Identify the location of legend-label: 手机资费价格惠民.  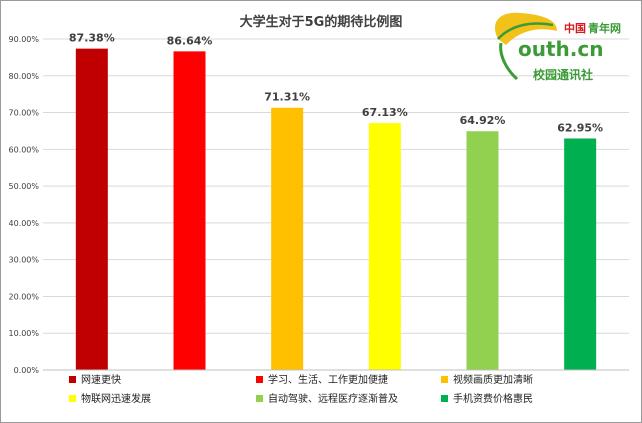
(493, 398).